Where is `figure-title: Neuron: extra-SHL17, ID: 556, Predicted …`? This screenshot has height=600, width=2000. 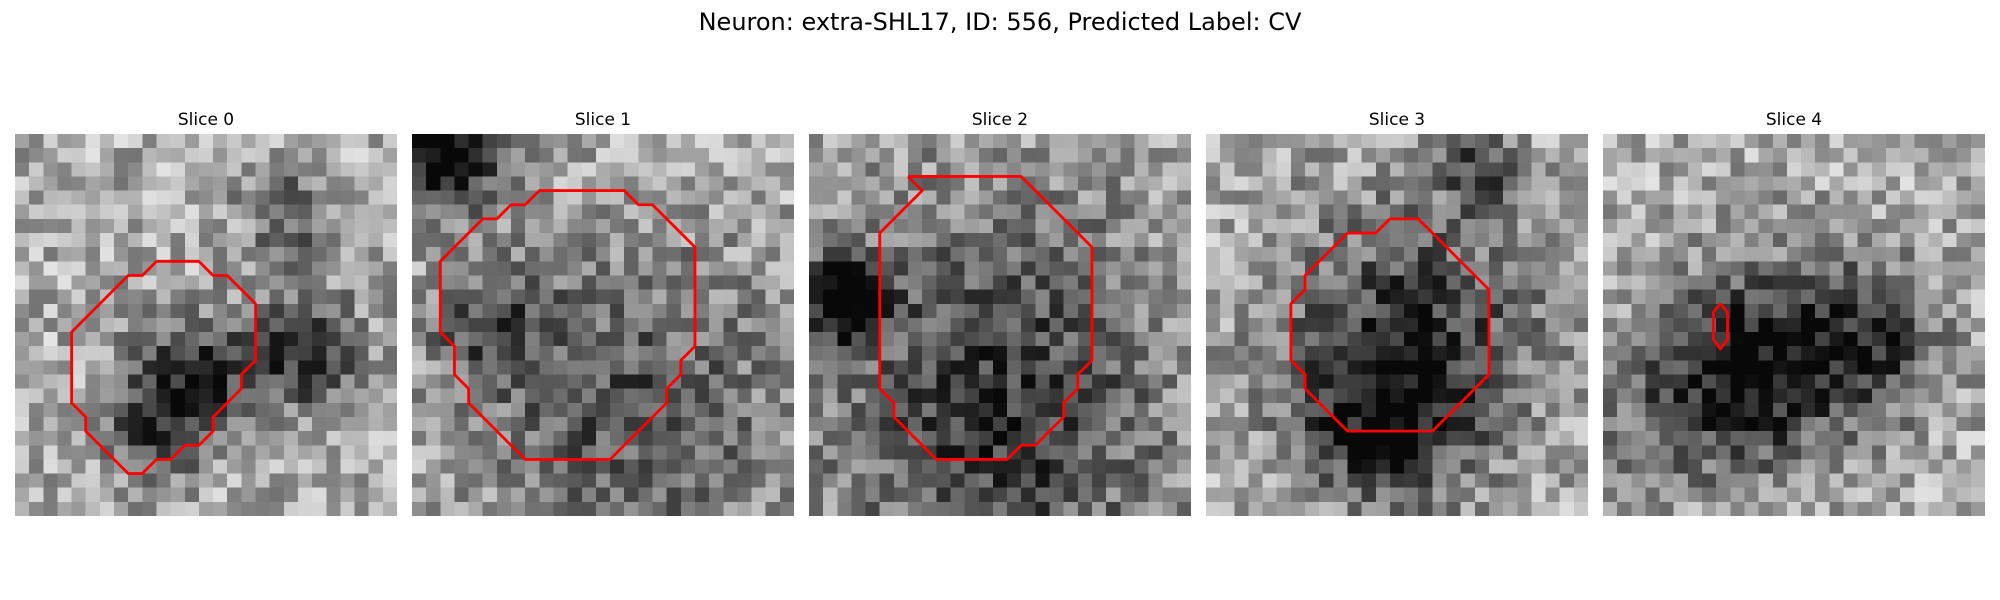
figure-title: Neuron: extra-SHL17, ID: 556, Predicted … is located at coordinates (1000, 22).